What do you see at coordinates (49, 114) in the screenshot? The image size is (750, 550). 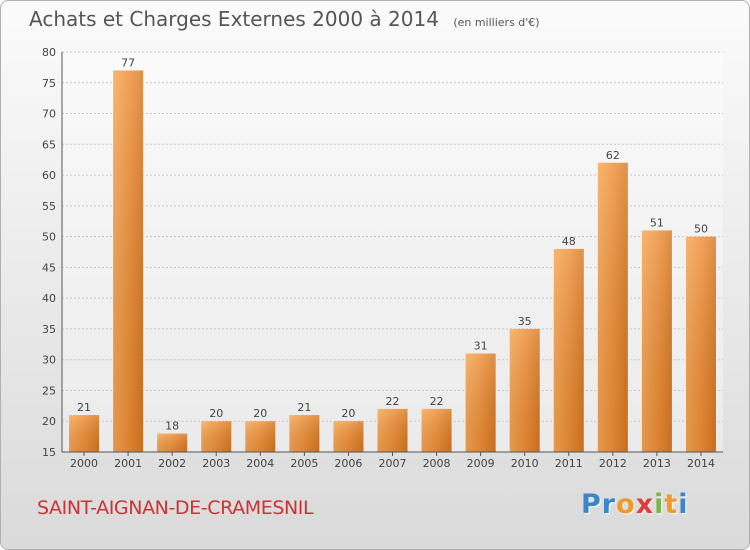 I see `y-tick-label: 70` at bounding box center [49, 114].